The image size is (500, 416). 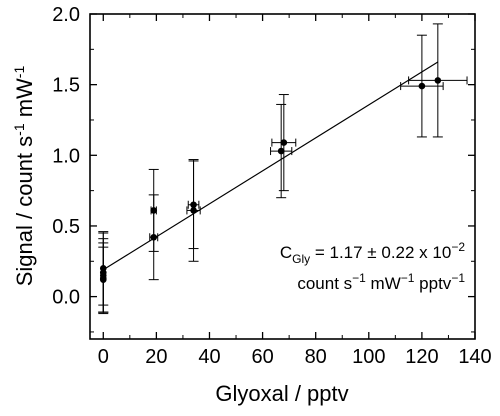 What do you see at coordinates (368, 357) in the screenshot?
I see `x-tick-label: 100` at bounding box center [368, 357].